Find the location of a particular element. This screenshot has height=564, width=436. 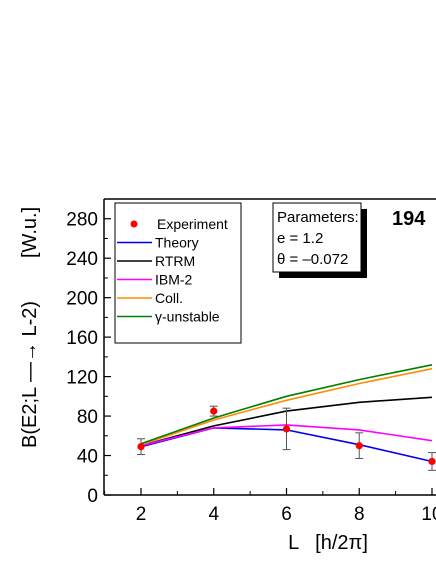

x-tick-label: 2 is located at coordinates (141, 514).